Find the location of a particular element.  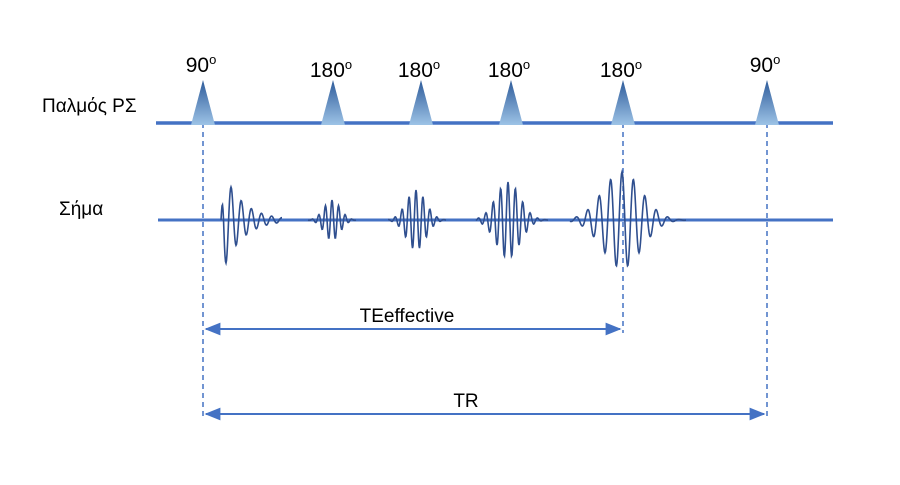

te-effective-label: TEeffective is located at coordinates (407, 316).